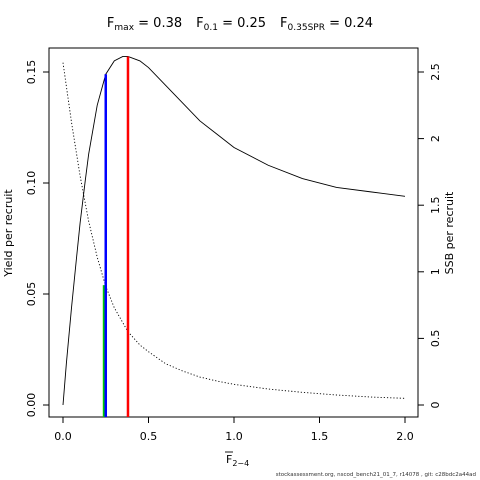 Image resolution: width=480 pixels, height=480 pixels. What do you see at coordinates (31, 72) in the screenshot?
I see `y-left-tick-label: 0.15` at bounding box center [31, 72].